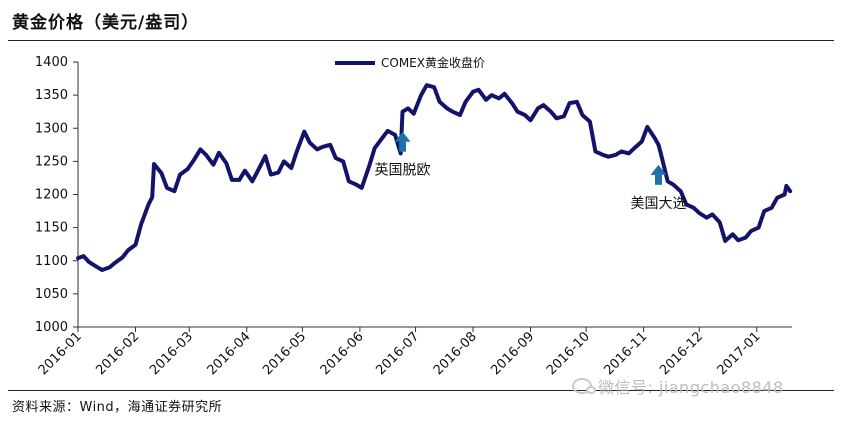 The height and width of the screenshot is (424, 848). Describe the element at coordinates (691, 387) in the screenshot. I see `watermark-text: 微信号: jiangchao8848` at that location.